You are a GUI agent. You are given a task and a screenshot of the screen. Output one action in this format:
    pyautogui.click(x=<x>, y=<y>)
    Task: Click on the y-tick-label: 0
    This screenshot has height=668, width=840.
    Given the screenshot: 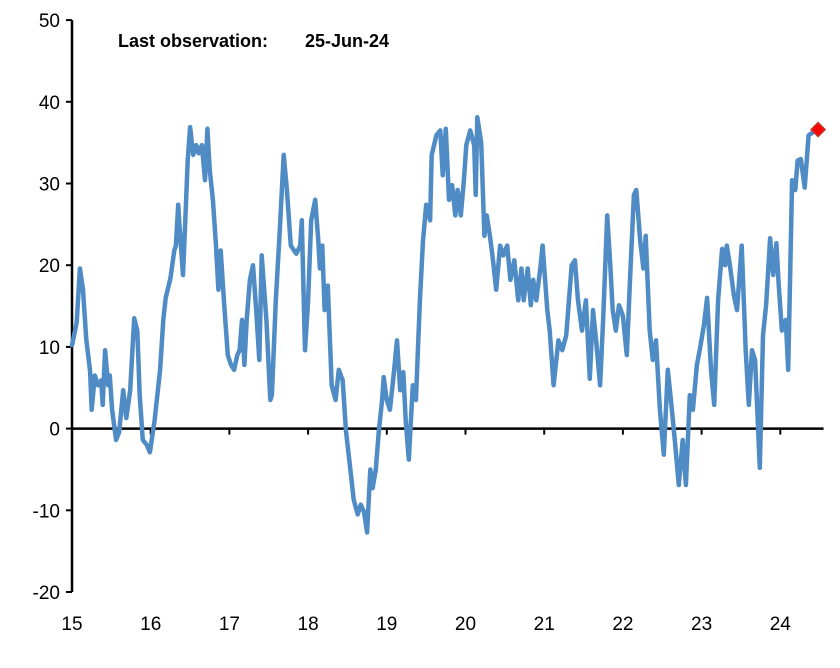 What is the action you would take?
    pyautogui.click(x=54, y=430)
    